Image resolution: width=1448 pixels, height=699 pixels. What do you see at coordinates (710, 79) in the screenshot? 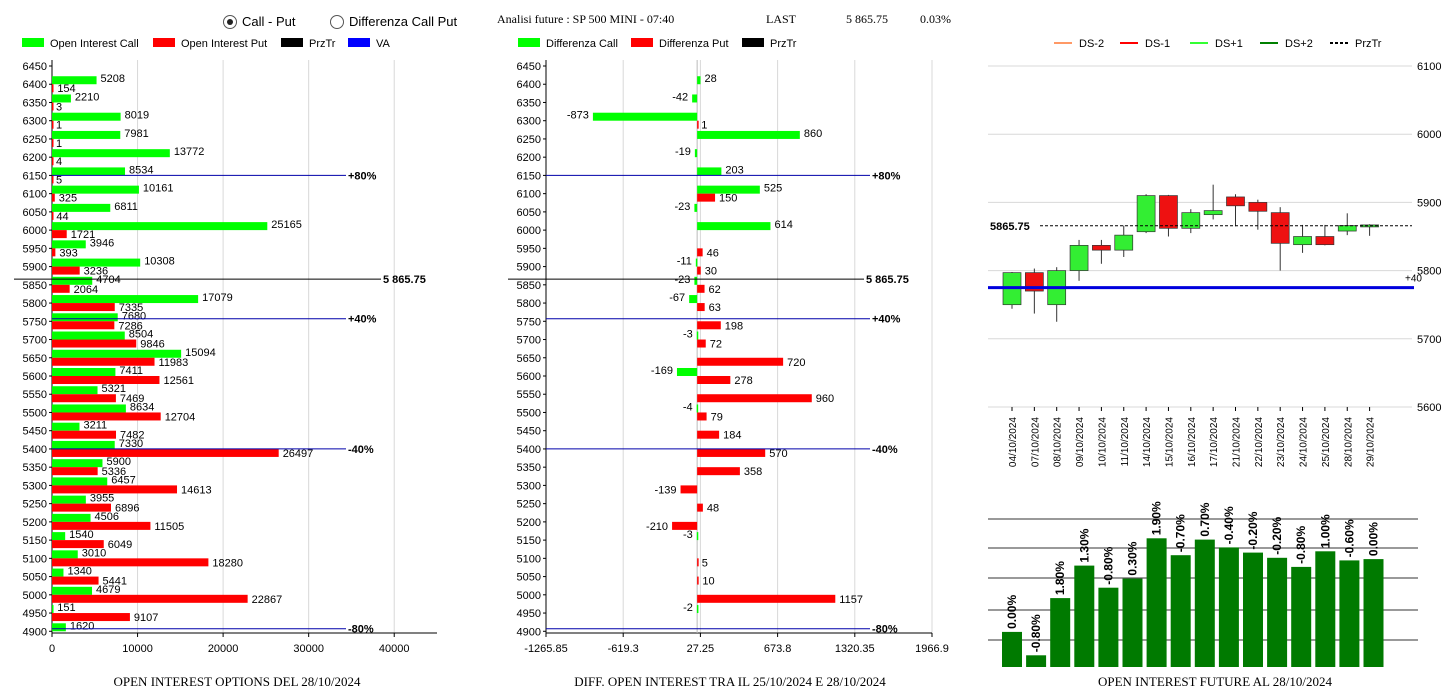
I see `diff-value-label-call-1: 28` at bounding box center [710, 79].